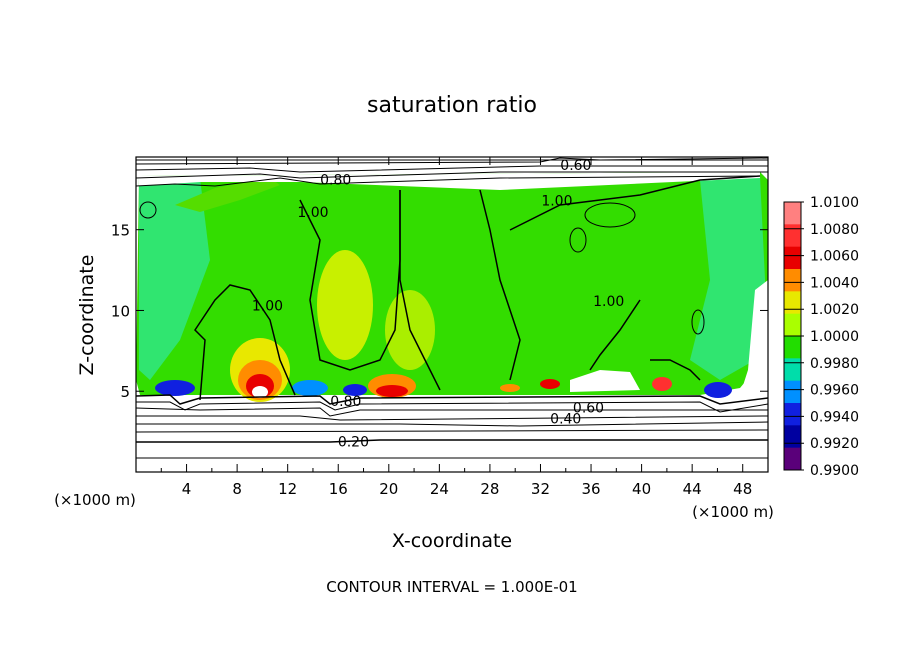  Describe the element at coordinates (834, 310) in the screenshot. I see `colorbar-label: 1.0020` at that location.